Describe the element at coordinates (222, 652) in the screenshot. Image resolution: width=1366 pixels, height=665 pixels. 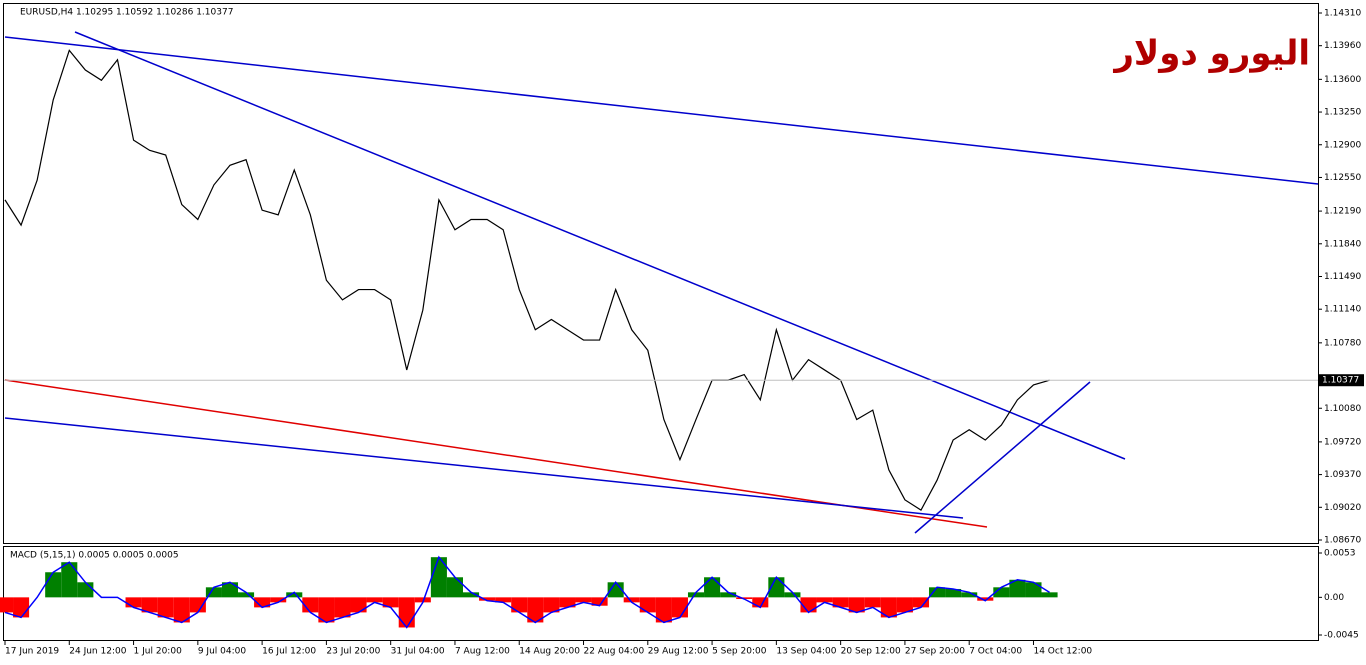
I see `x-tick-label: 9 Jul 04:00` at that location.